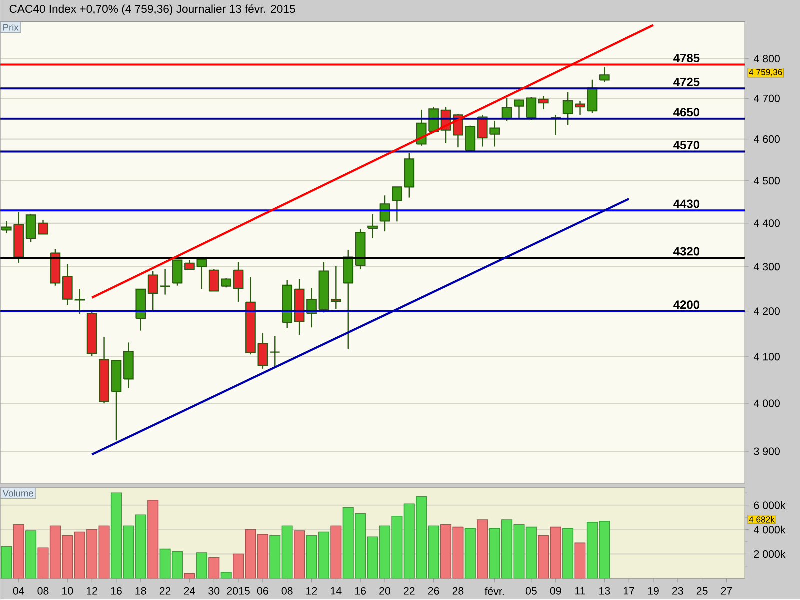 The height and width of the screenshot is (600, 800). I want to click on y-tick-label: 6 000k, so click(770, 506).